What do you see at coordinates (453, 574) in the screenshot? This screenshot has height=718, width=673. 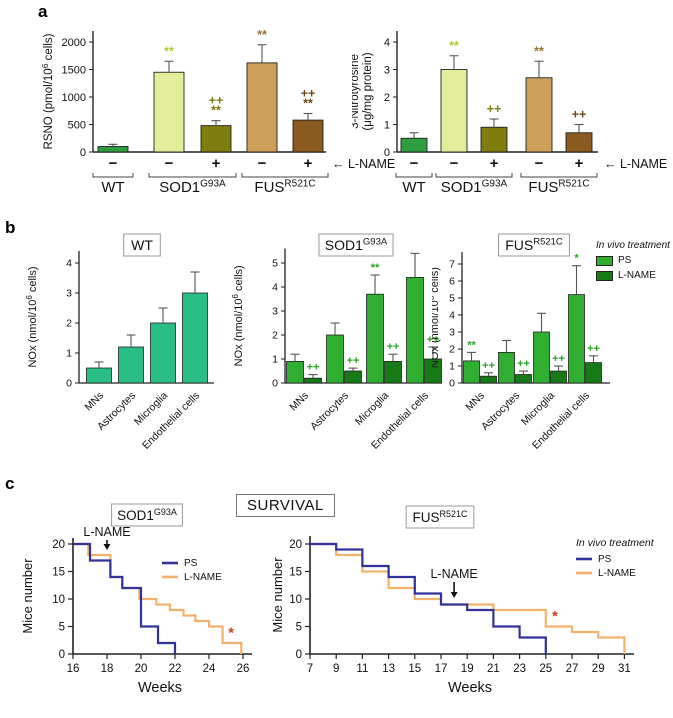 I see `lname-annotation: L-NAME` at bounding box center [453, 574].